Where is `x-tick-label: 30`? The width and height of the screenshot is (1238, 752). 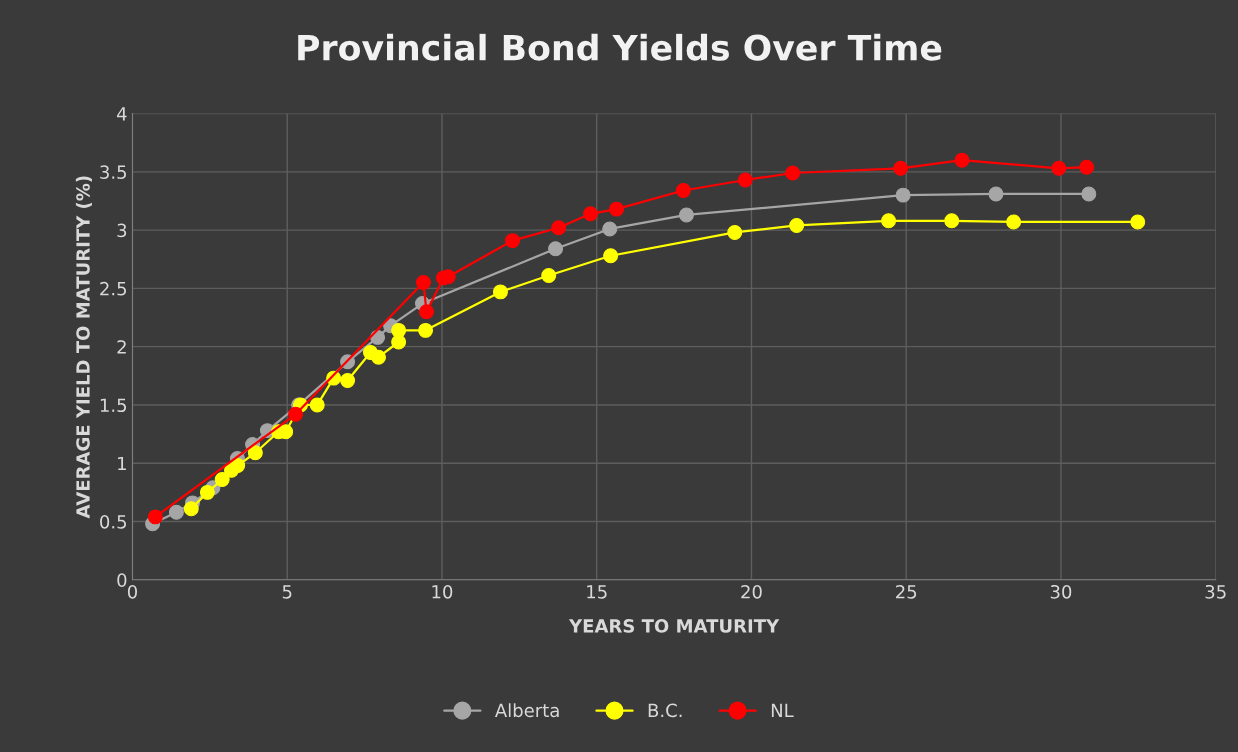 x-tick-label: 30 is located at coordinates (1061, 591).